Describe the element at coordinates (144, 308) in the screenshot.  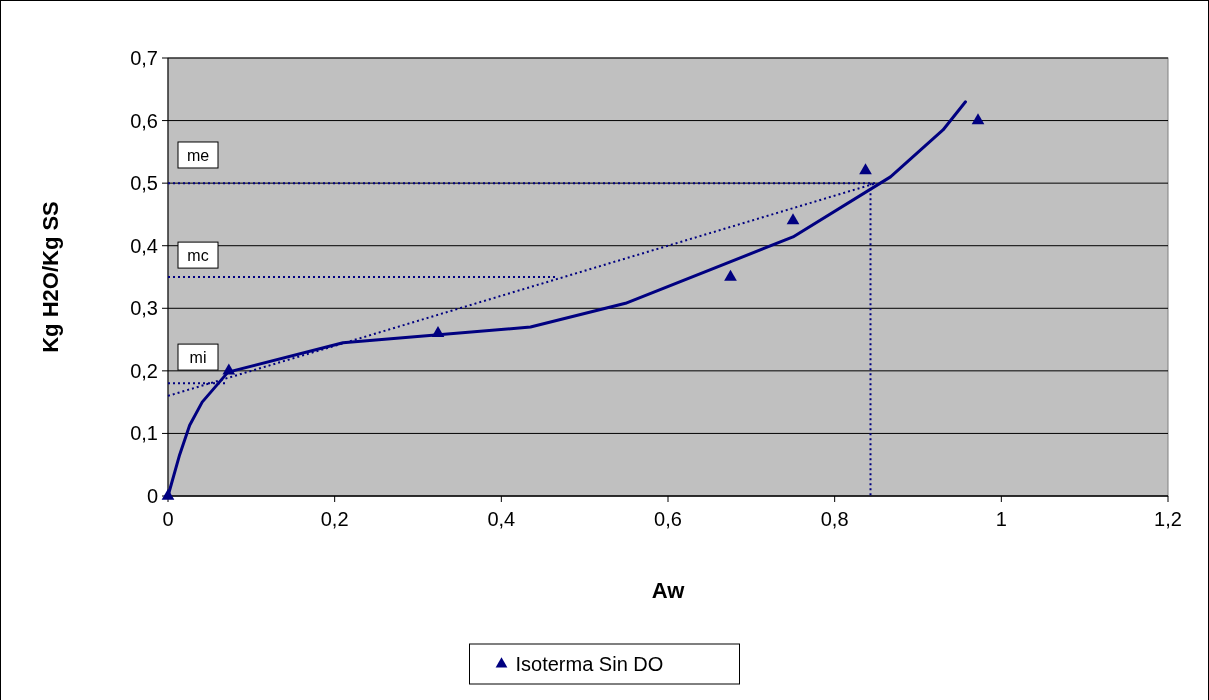
I see `y-tick-label: 0,3` at that location.